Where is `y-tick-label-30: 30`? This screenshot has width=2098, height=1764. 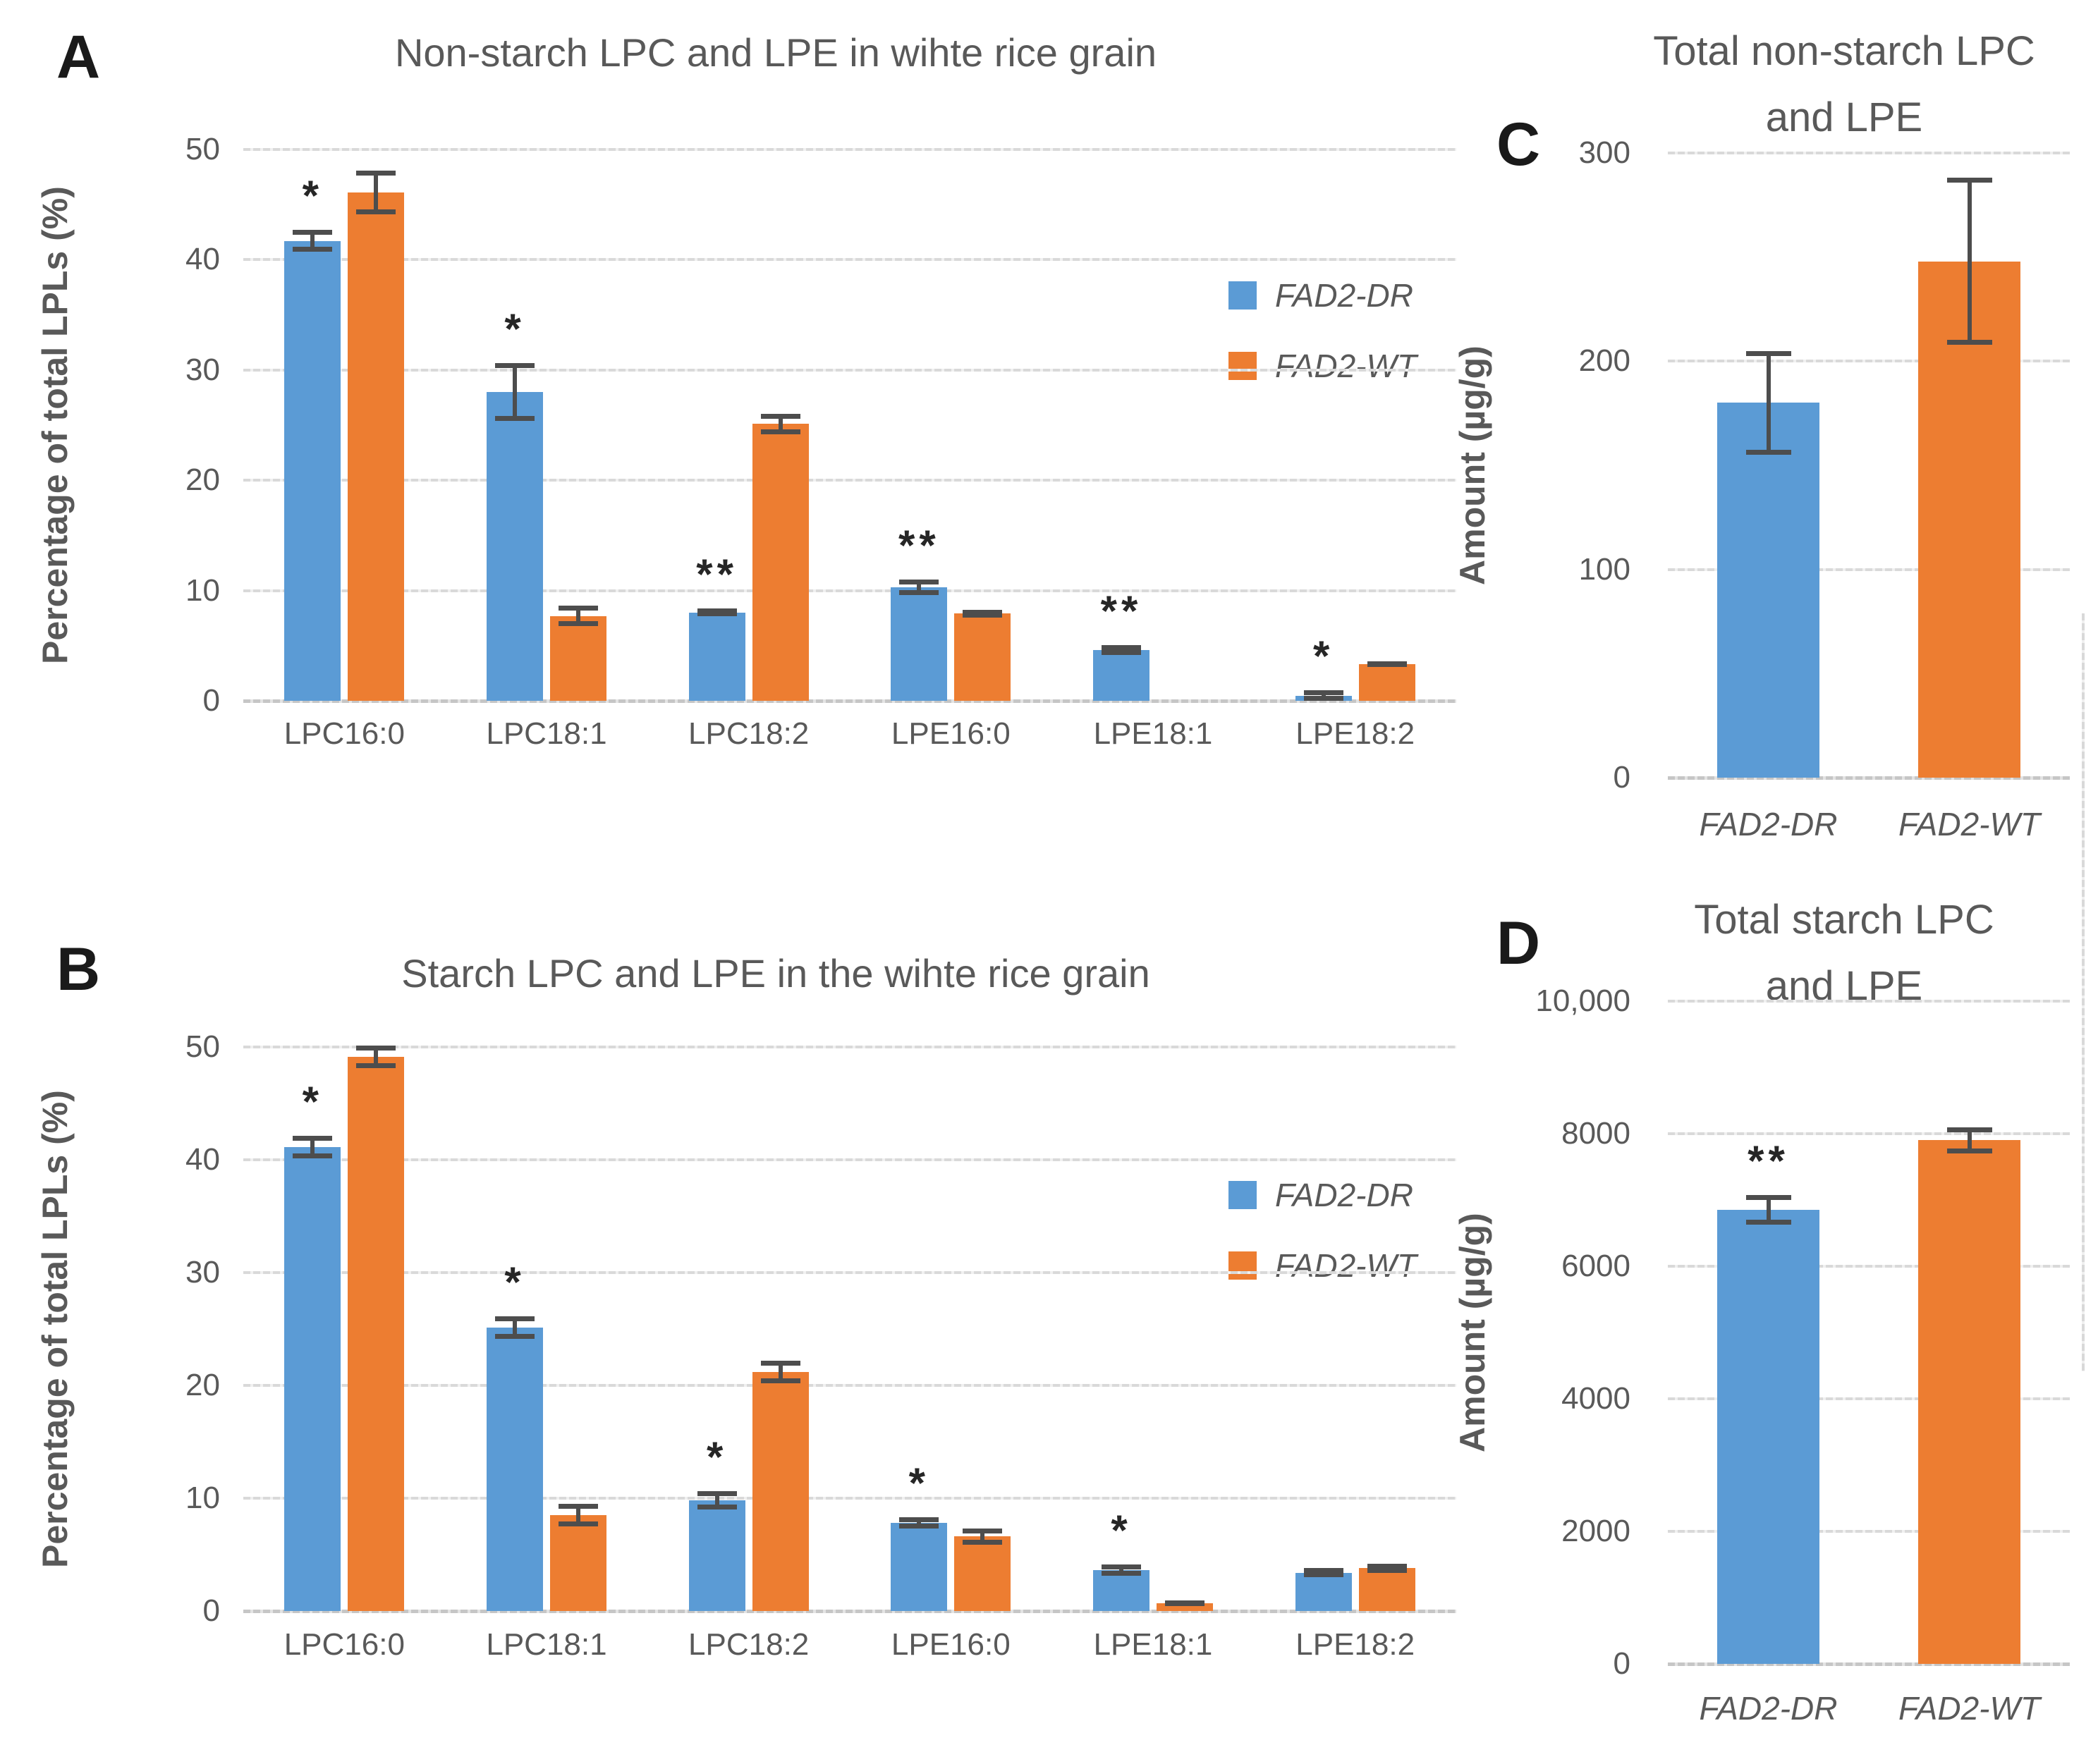 y-tick-label-30: 30 is located at coordinates (202, 1272).